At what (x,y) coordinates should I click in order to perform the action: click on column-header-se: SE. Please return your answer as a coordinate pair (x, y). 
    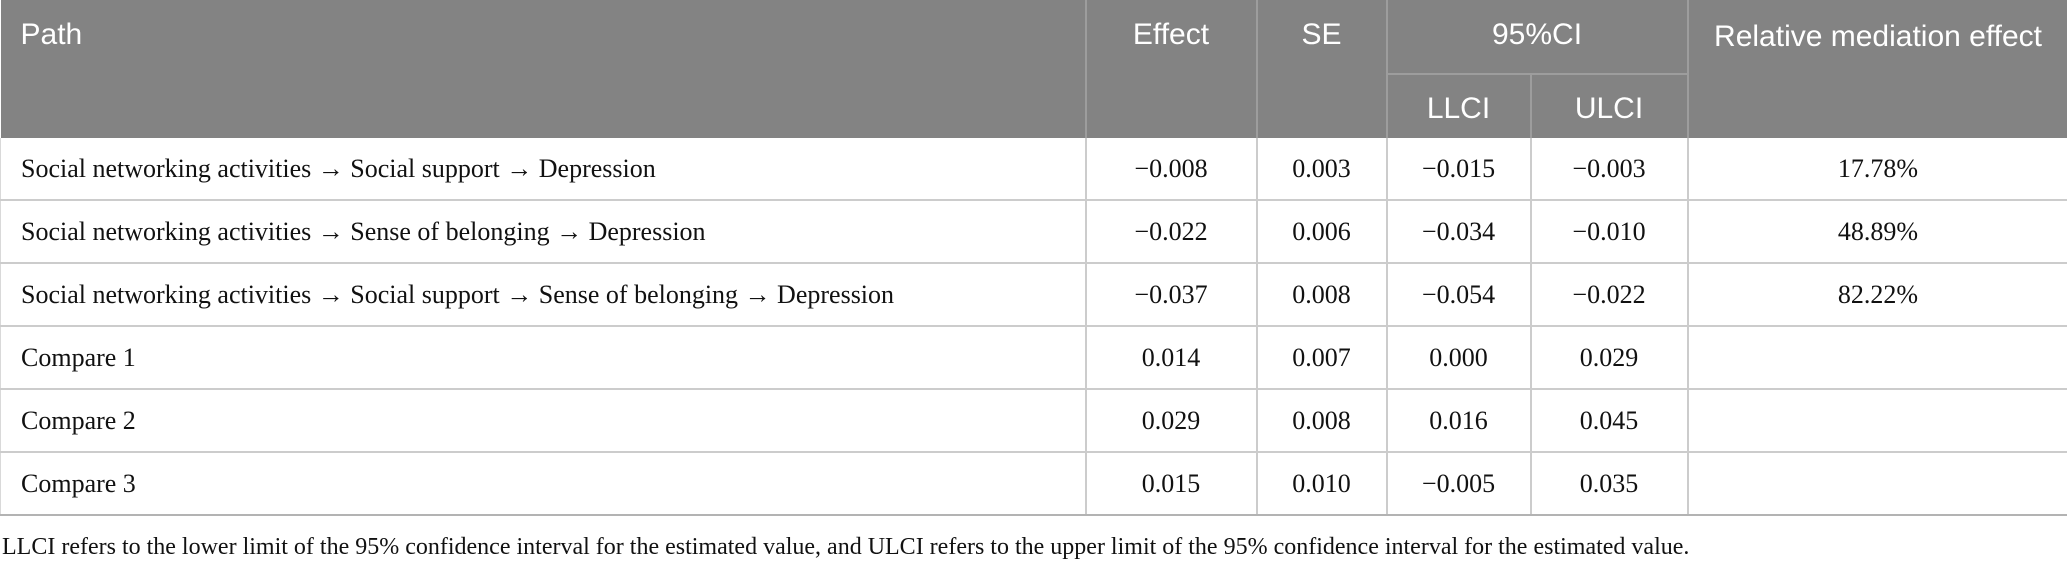
    Looking at the image, I should click on (1321, 69).